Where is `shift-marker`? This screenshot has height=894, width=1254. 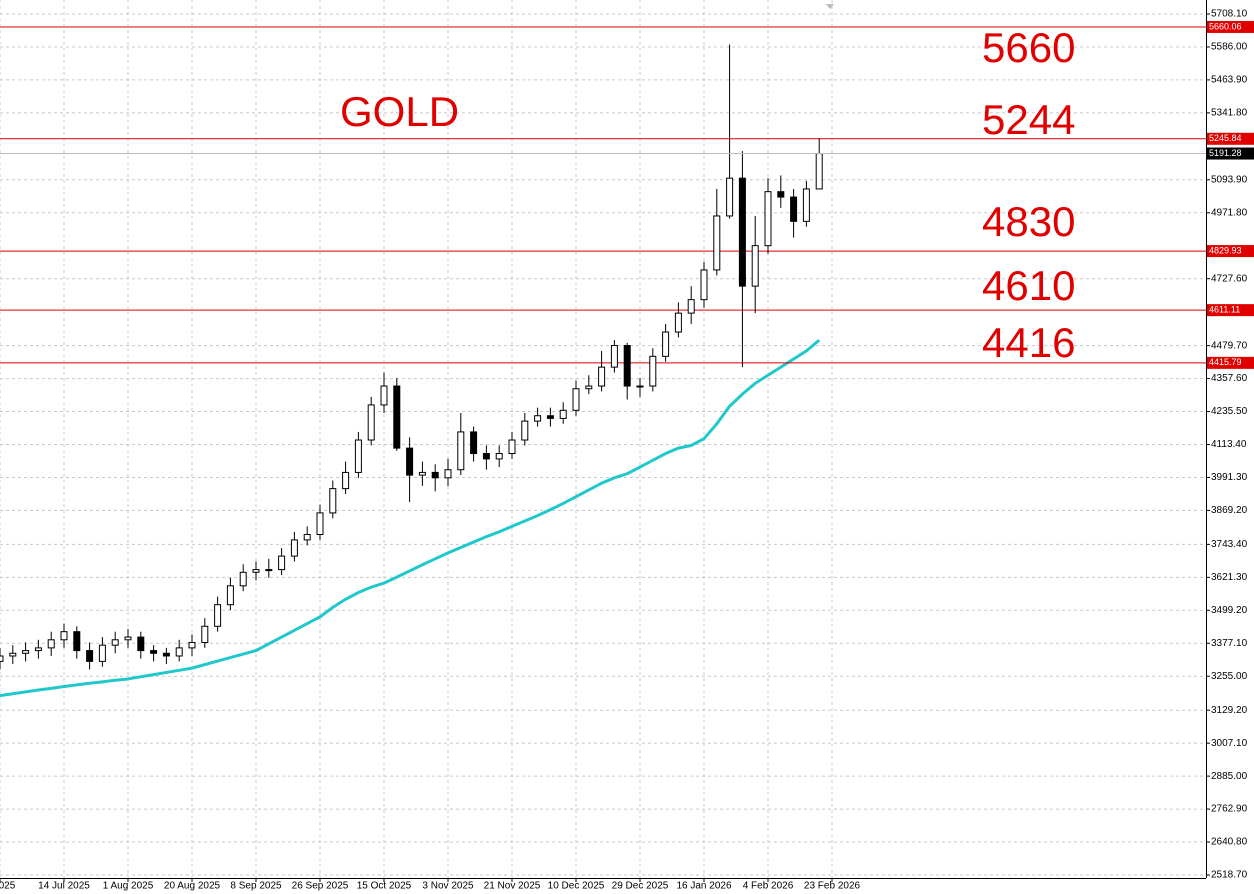
shift-marker is located at coordinates (830, 6).